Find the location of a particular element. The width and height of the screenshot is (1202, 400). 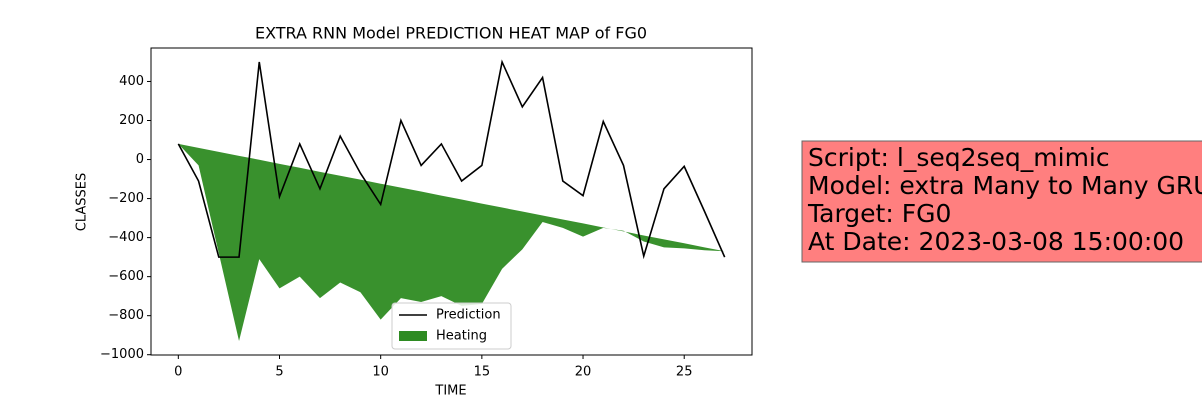

annotation-line: Model: extra Many to Many GRU is located at coordinates (1005, 185).